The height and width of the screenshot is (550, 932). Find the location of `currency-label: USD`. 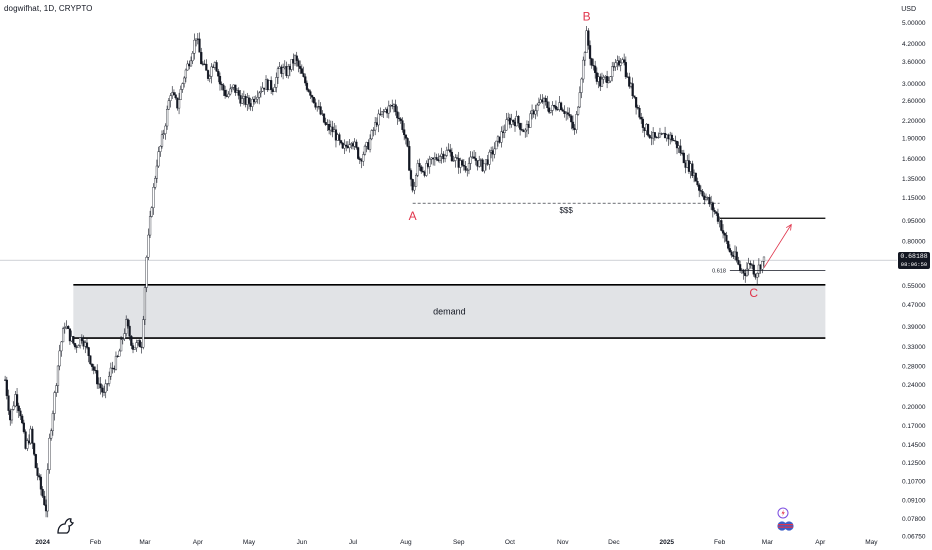

currency-label: USD is located at coordinates (908, 9).